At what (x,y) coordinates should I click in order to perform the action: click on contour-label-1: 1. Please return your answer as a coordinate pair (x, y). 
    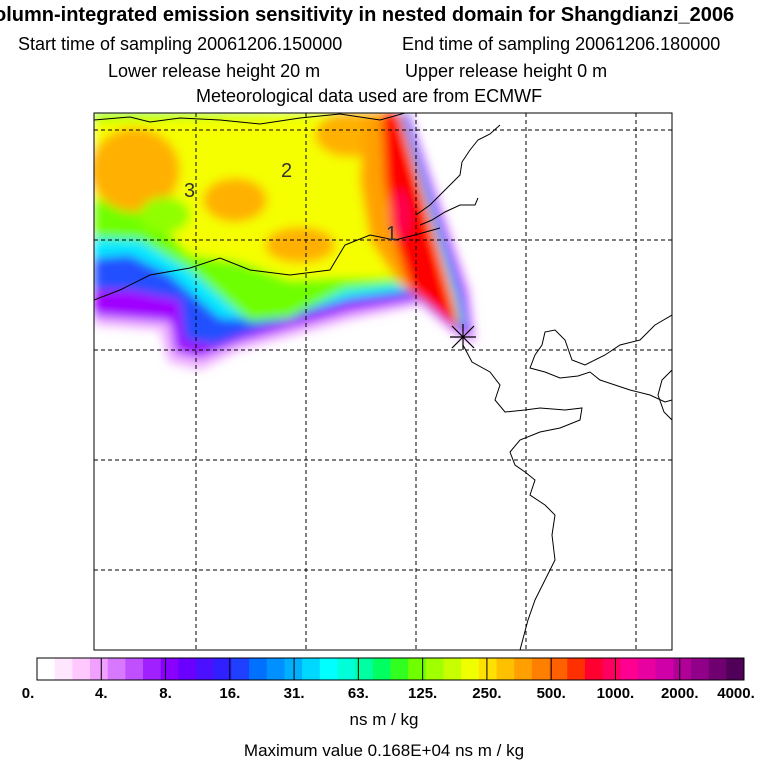
    Looking at the image, I should click on (391, 234).